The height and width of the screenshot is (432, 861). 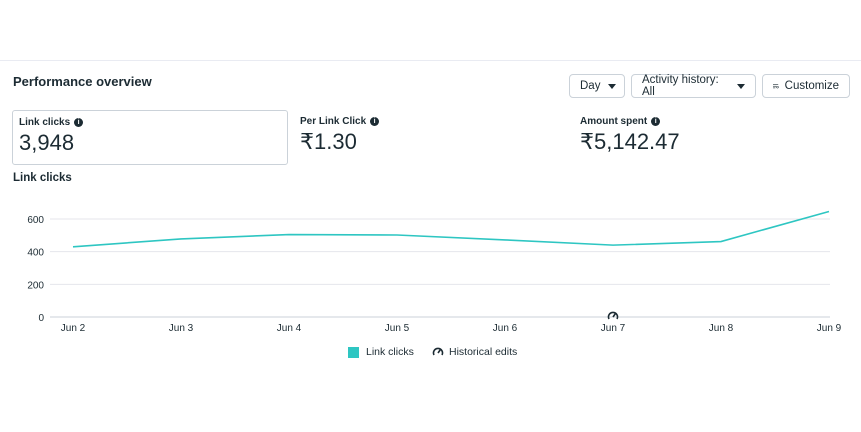 I want to click on y-tick-label: 0, so click(x=41, y=318).